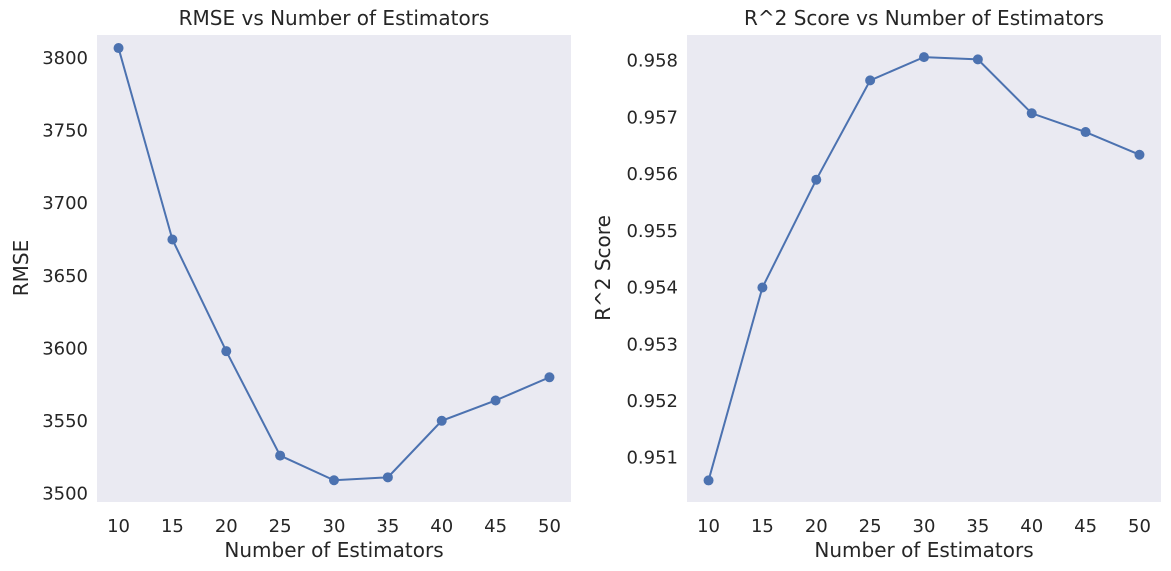  I want to click on rmse-y-tick-label: 3500, so click(65, 493).